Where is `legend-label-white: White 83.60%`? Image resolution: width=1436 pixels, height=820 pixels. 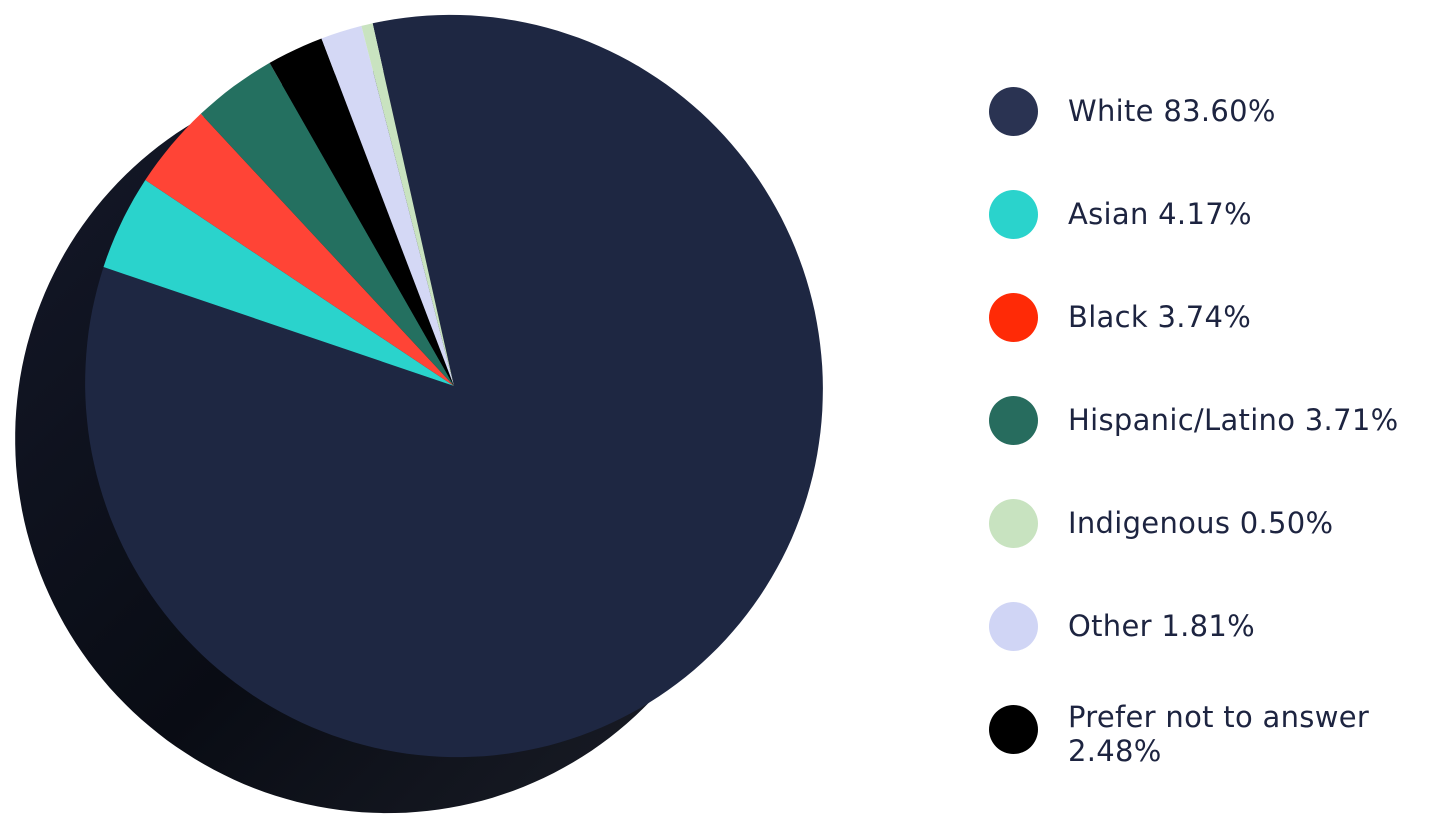
legend-label-white: White 83.60% is located at coordinates (1172, 111).